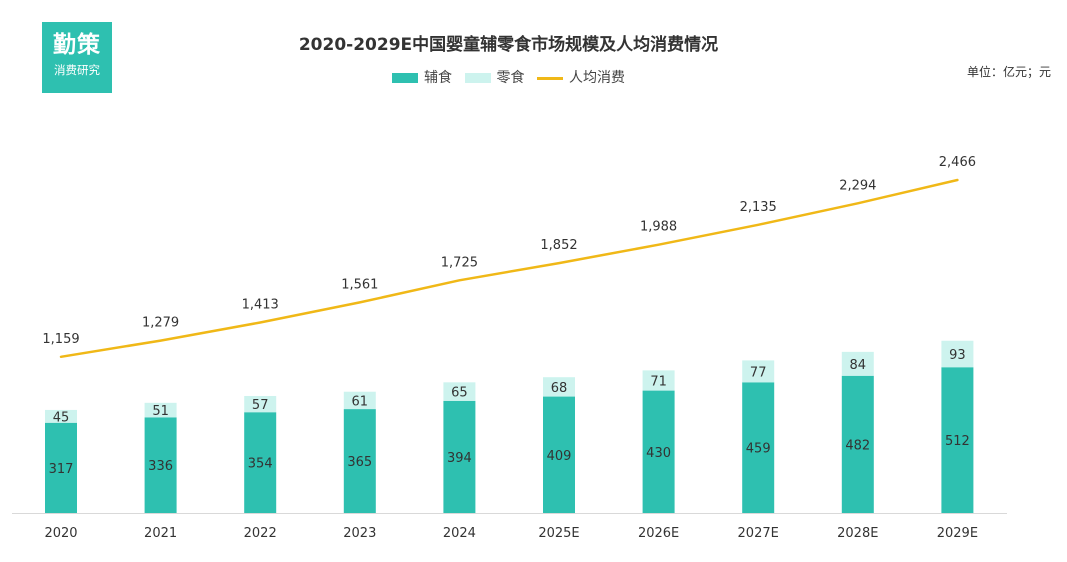 This screenshot has width=1067, height=562. I want to click on chart-legend: 辅食 零食 人均消费, so click(508, 77).